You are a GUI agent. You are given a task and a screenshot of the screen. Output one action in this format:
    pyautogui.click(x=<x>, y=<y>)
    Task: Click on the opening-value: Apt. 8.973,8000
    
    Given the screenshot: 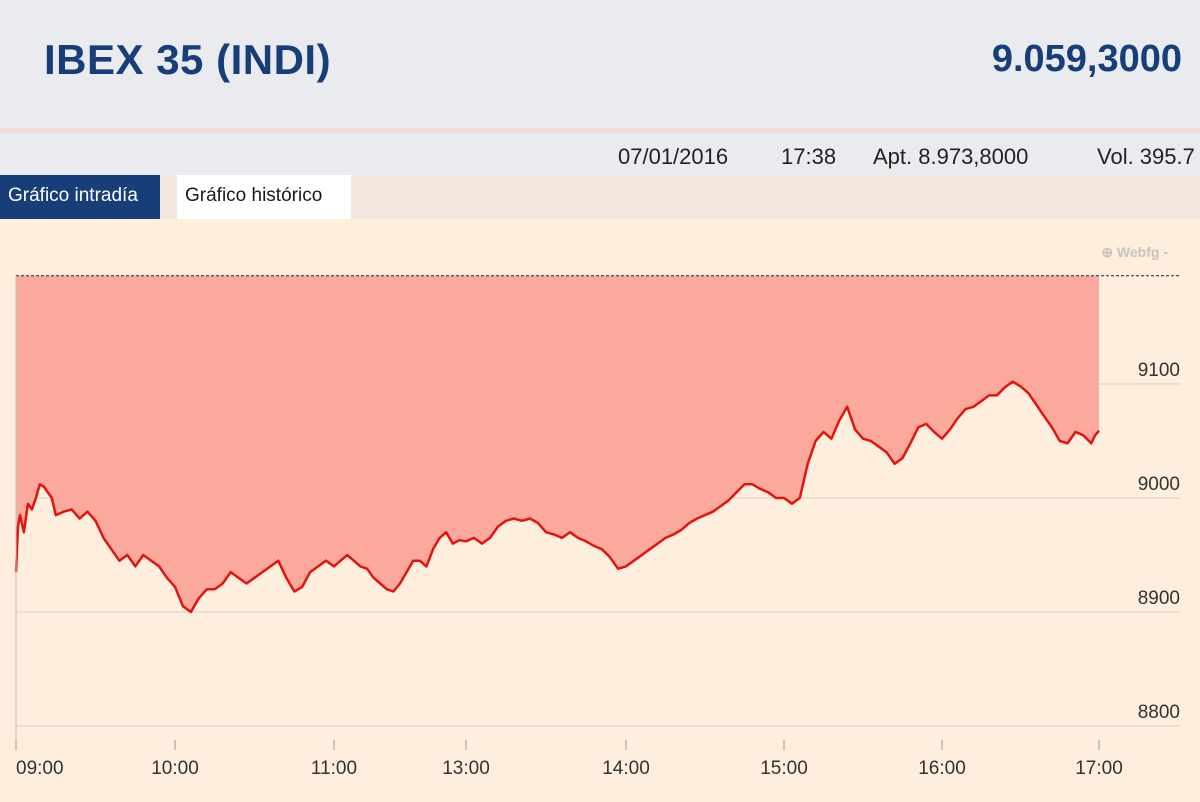 What is the action you would take?
    pyautogui.click(x=951, y=156)
    